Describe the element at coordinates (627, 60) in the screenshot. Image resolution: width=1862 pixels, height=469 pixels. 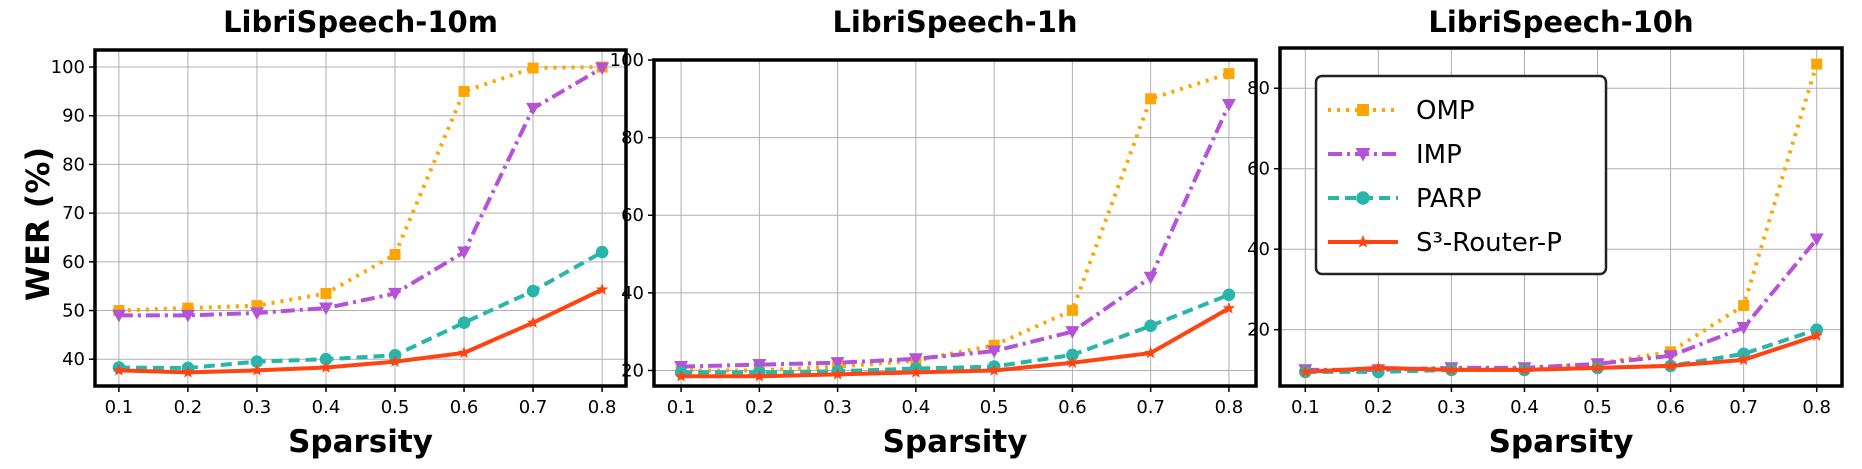
I see `y-tick-label: 100` at that location.